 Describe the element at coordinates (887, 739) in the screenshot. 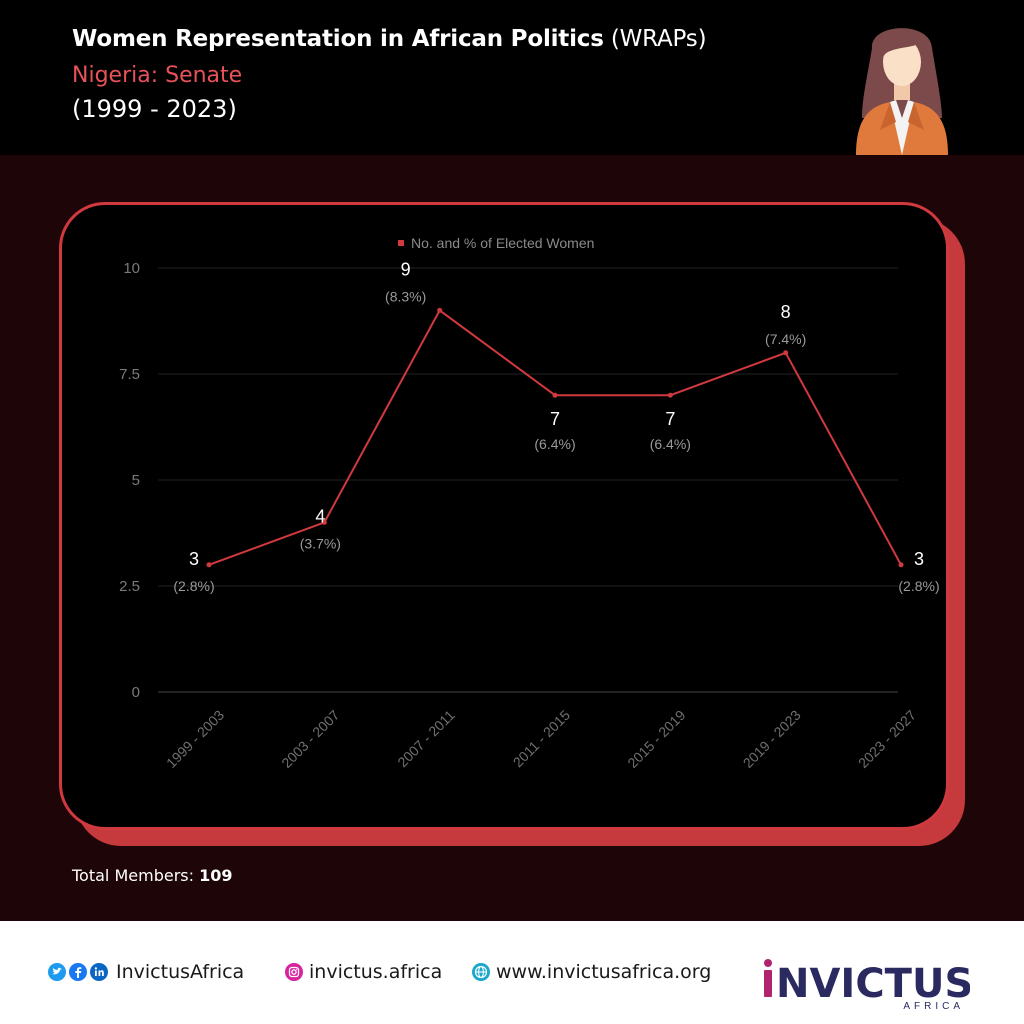

I see `x-tick-label: 2023 - 2027` at that location.